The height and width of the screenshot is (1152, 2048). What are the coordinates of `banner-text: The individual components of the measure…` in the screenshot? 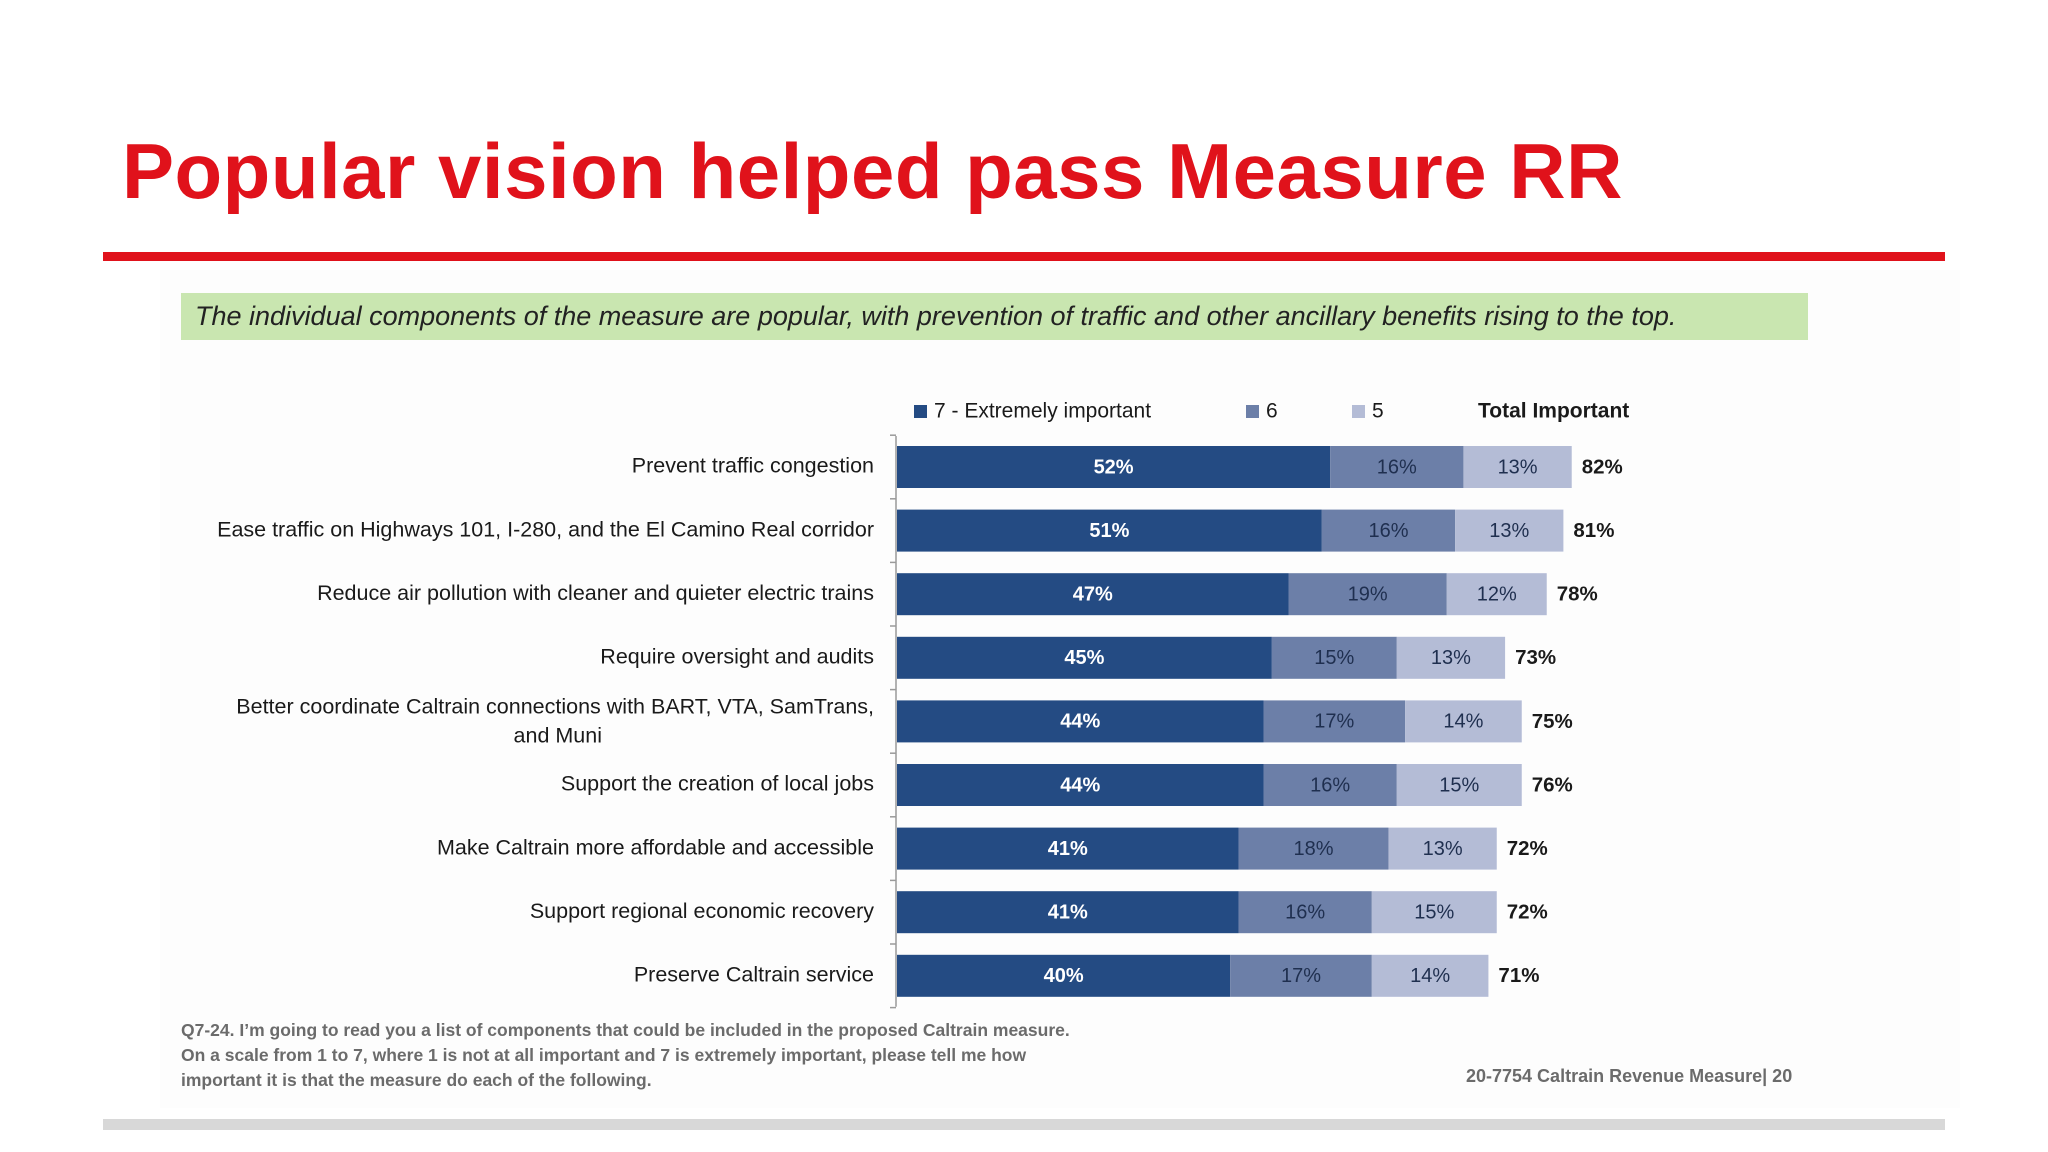 It's located at (936, 316).